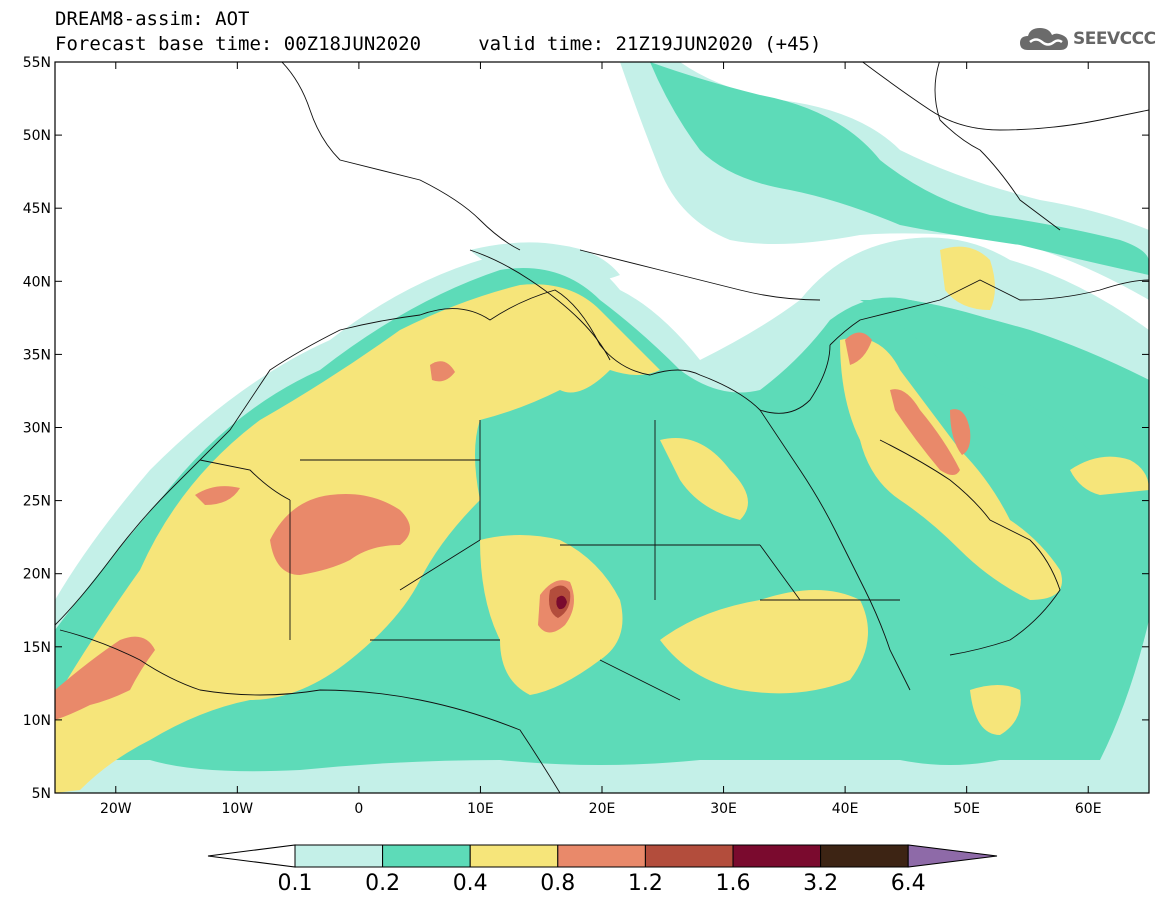 This screenshot has width=1165, height=905. Describe the element at coordinates (1088, 809) in the screenshot. I see `lon-tick-label: 60E` at that location.